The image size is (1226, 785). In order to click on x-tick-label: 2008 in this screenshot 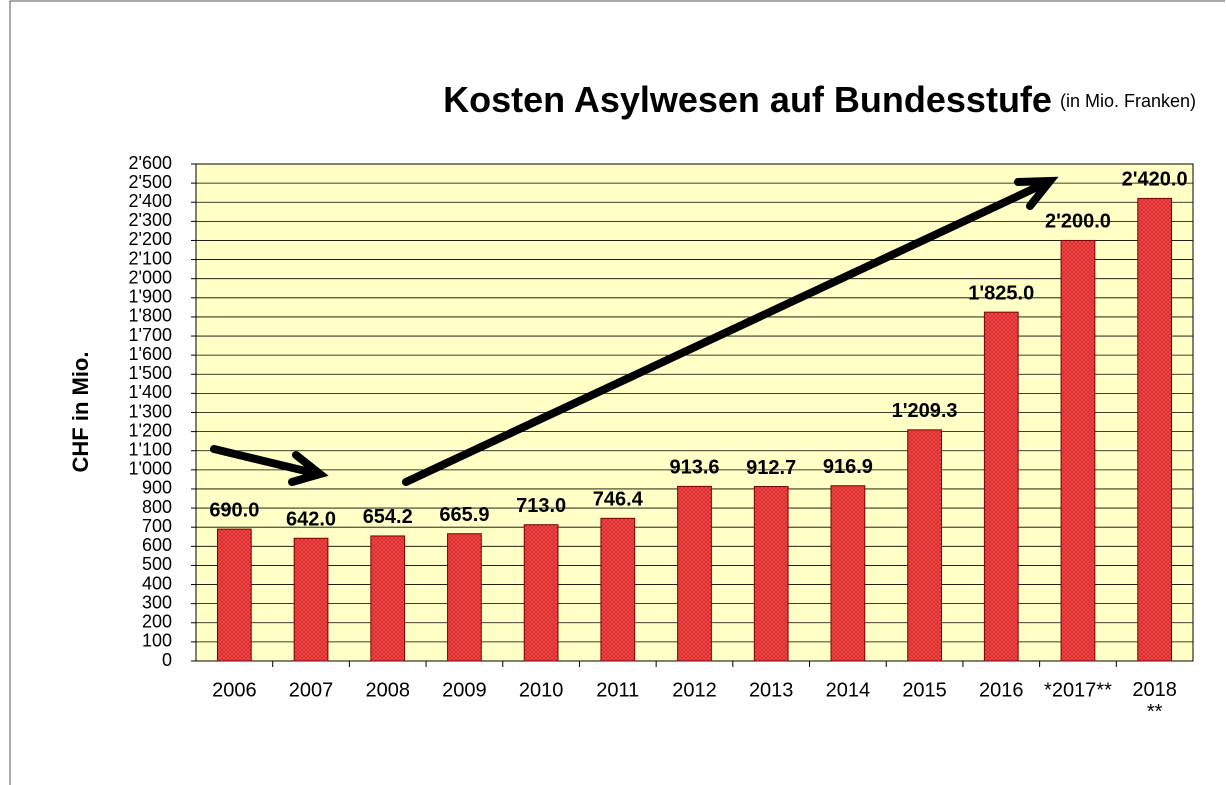, I will do `click(387, 690)`.